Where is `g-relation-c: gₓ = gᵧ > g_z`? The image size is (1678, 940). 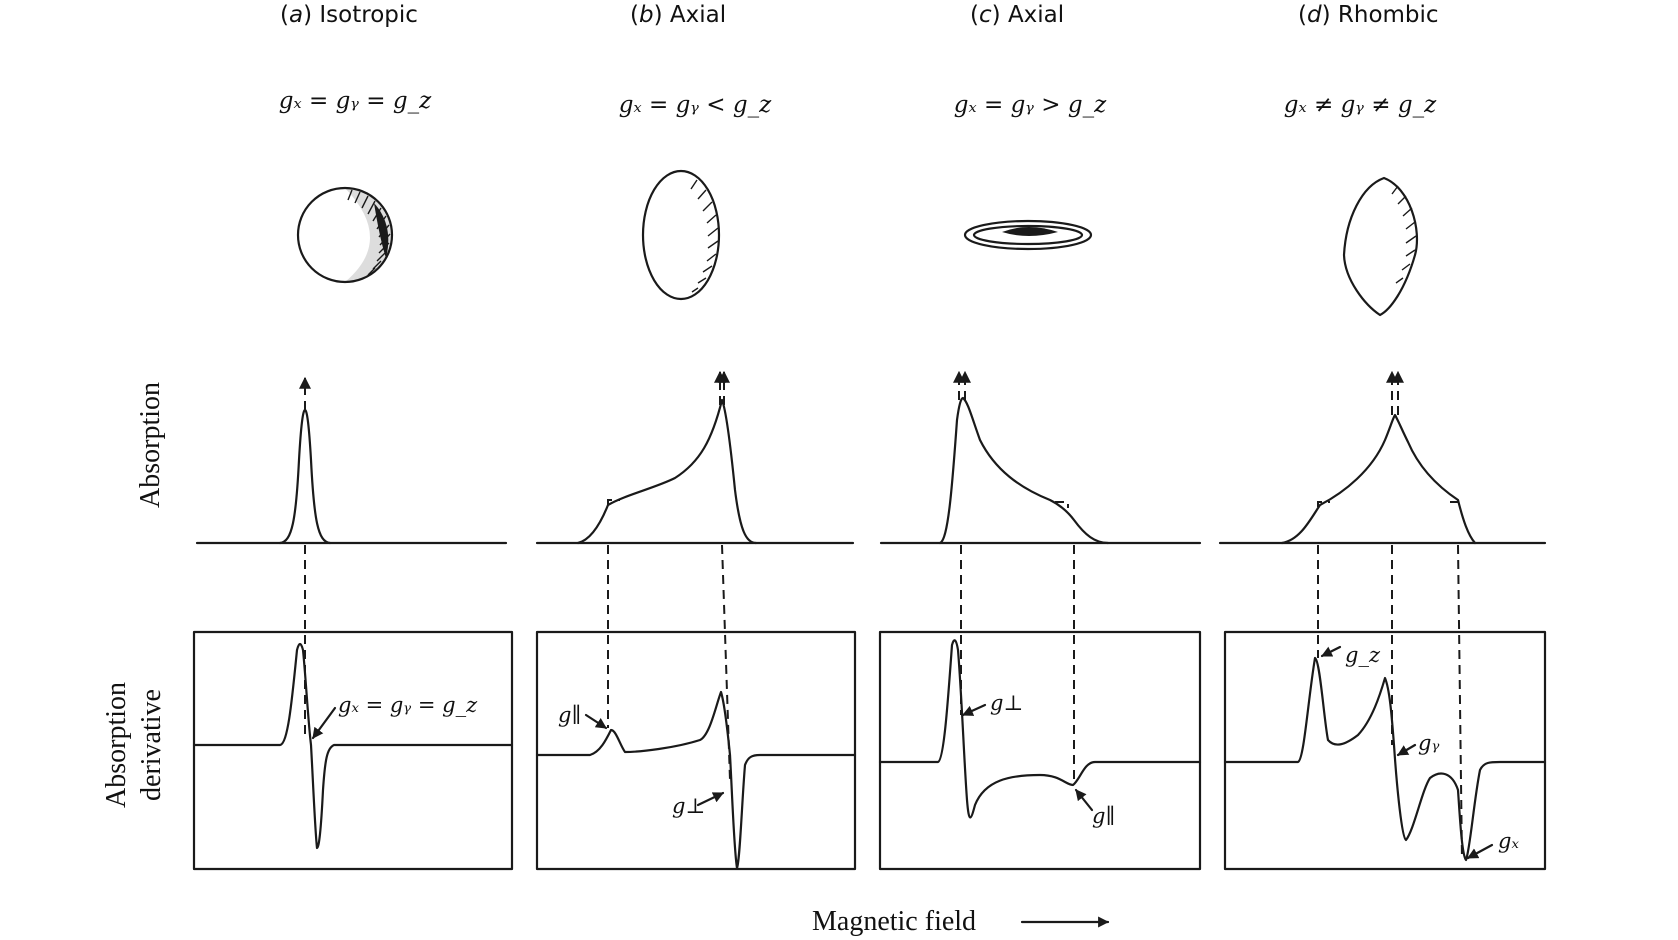 g-relation-c: gₓ = gᵧ > g_z is located at coordinates (1030, 105).